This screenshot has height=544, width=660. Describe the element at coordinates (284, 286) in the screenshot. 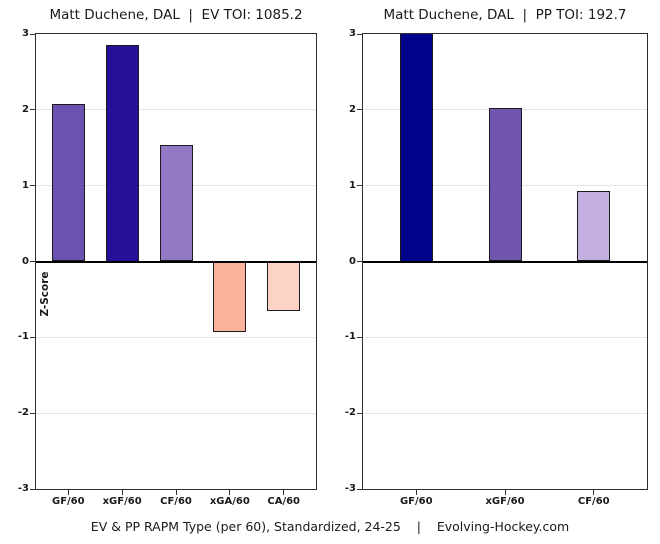

I see `bar-ca60` at that location.